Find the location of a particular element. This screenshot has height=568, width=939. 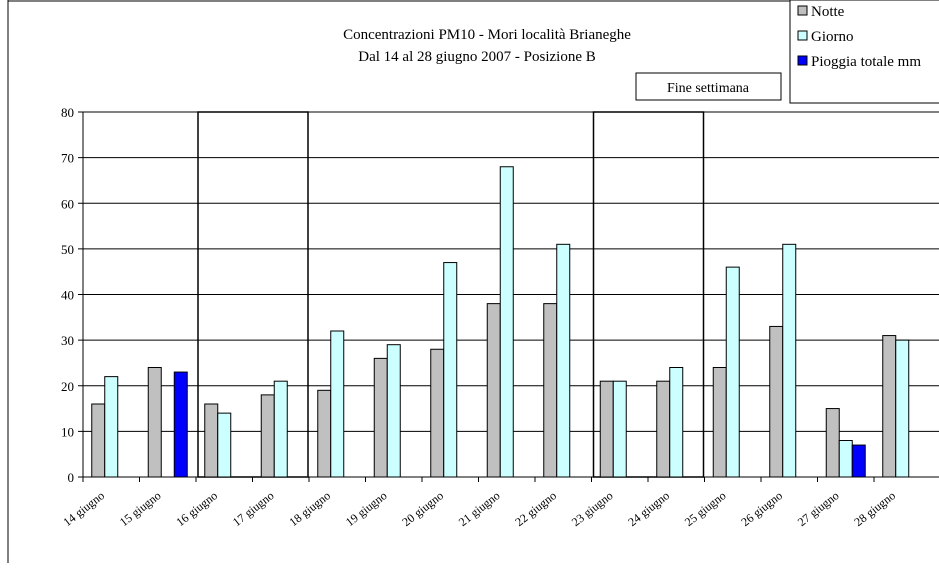

annotation-label: Fine settimana is located at coordinates (708, 88).